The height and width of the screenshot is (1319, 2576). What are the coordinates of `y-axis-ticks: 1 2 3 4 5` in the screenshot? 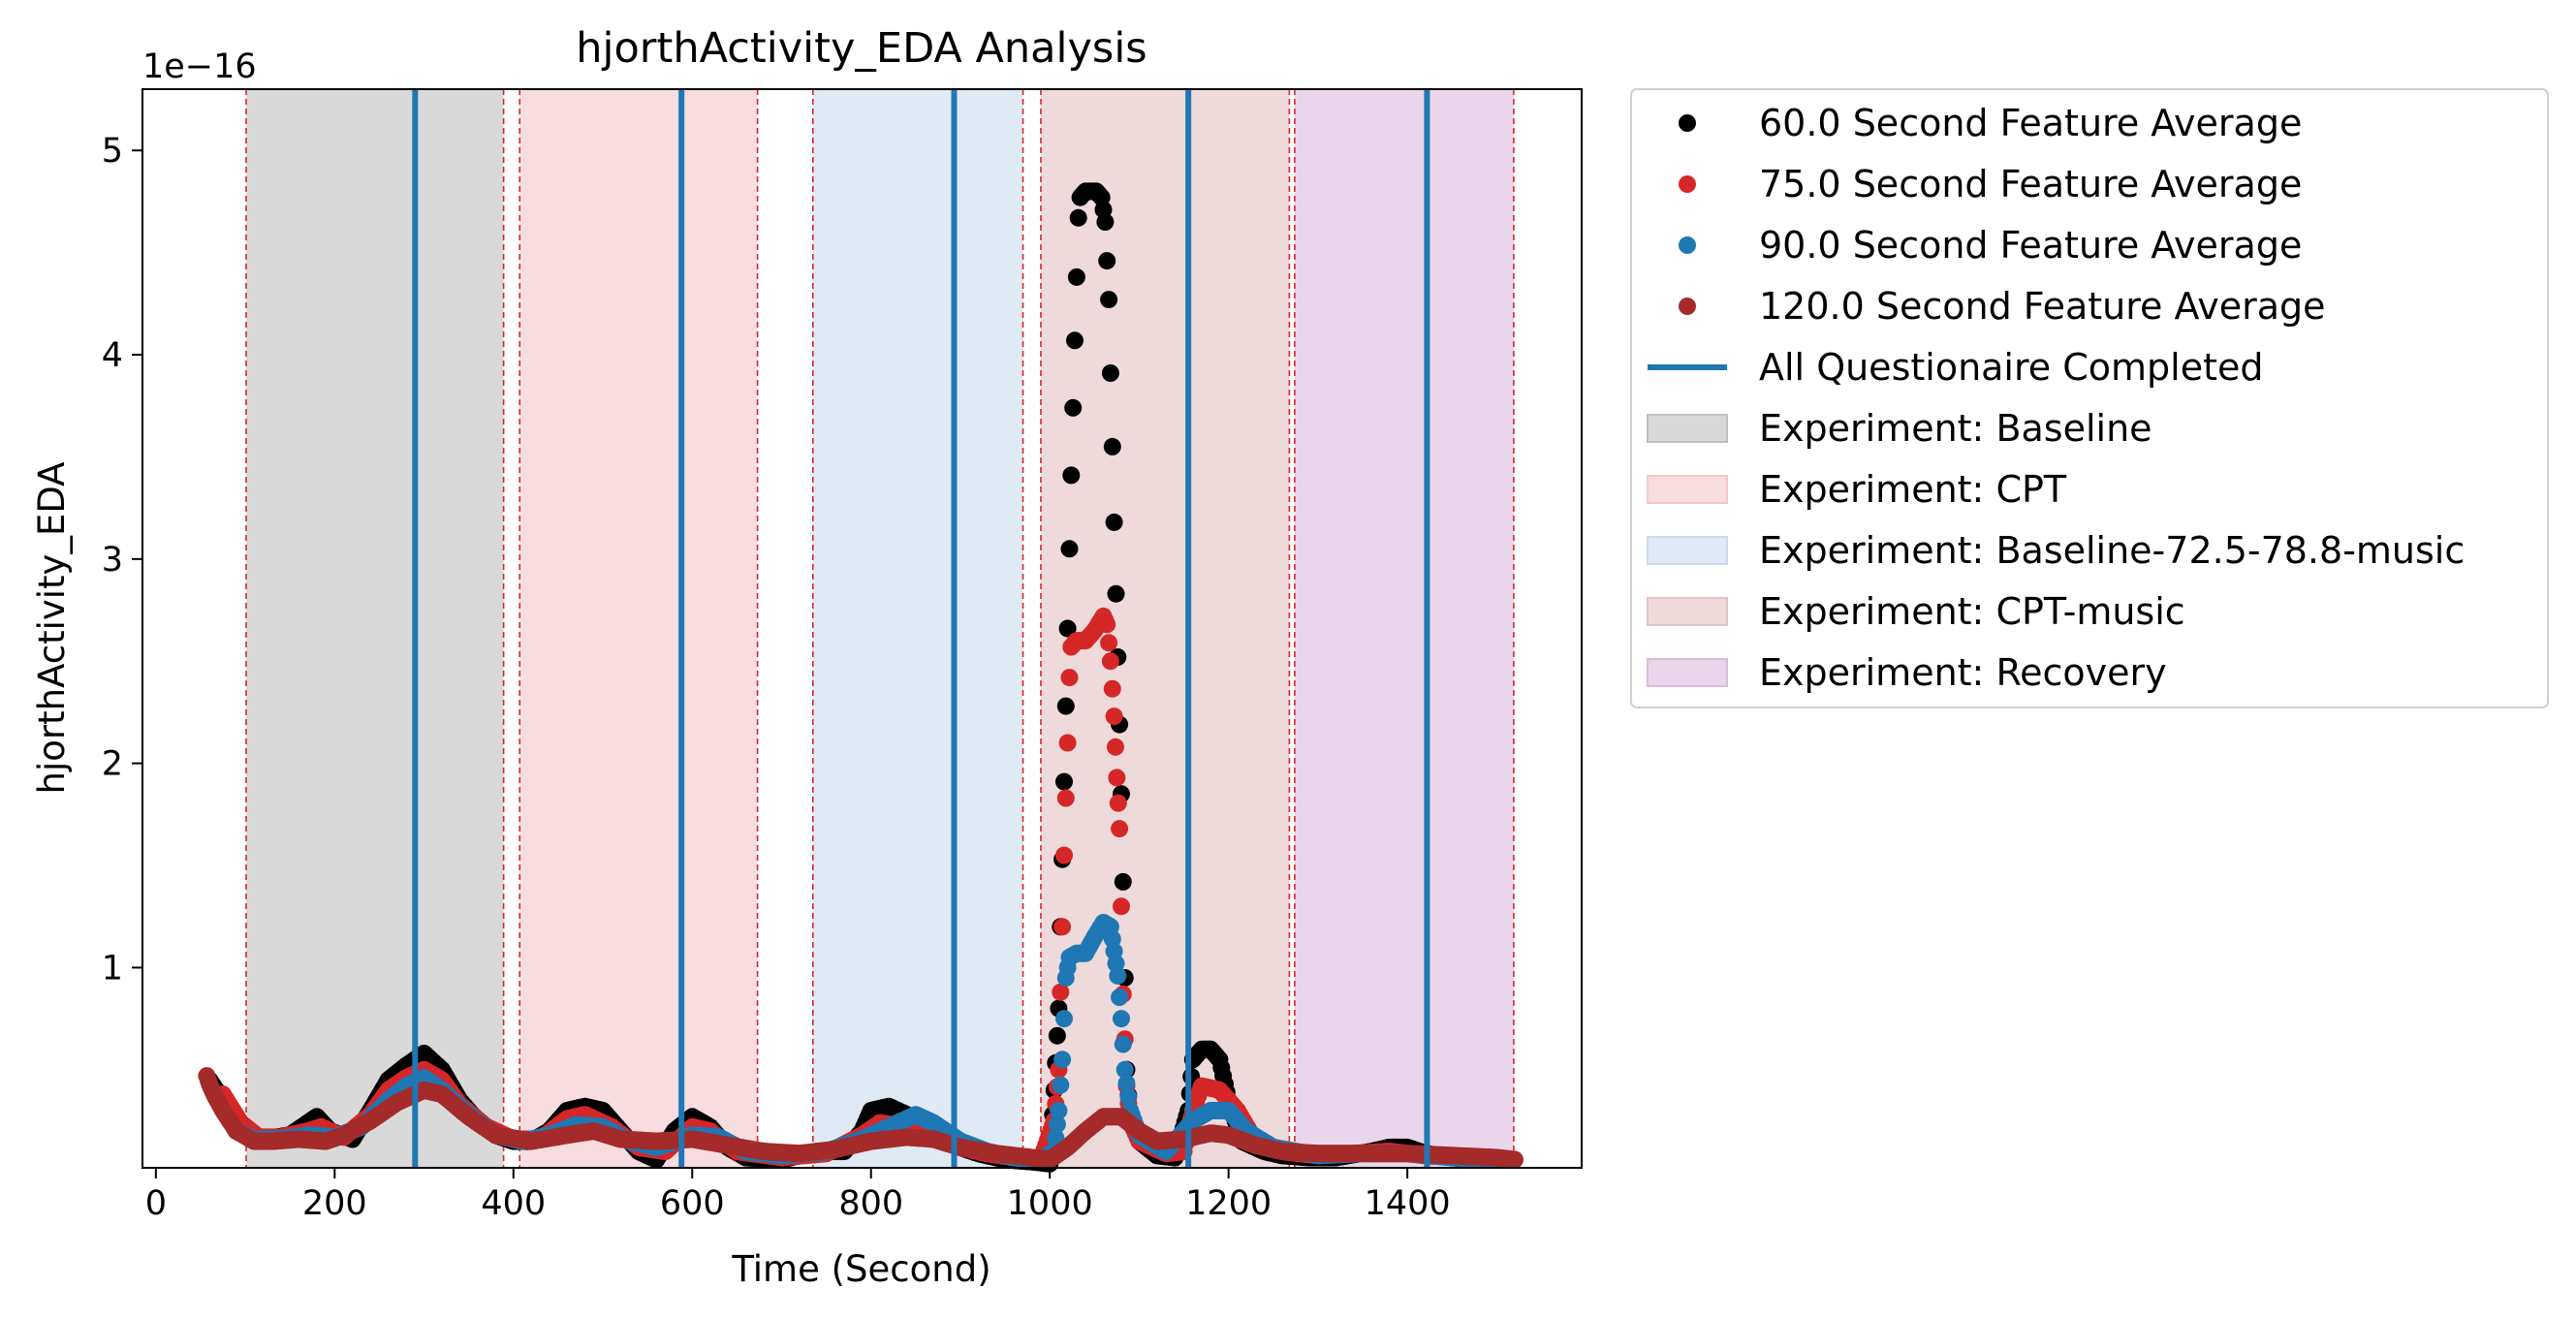 It's located at (122, 560).